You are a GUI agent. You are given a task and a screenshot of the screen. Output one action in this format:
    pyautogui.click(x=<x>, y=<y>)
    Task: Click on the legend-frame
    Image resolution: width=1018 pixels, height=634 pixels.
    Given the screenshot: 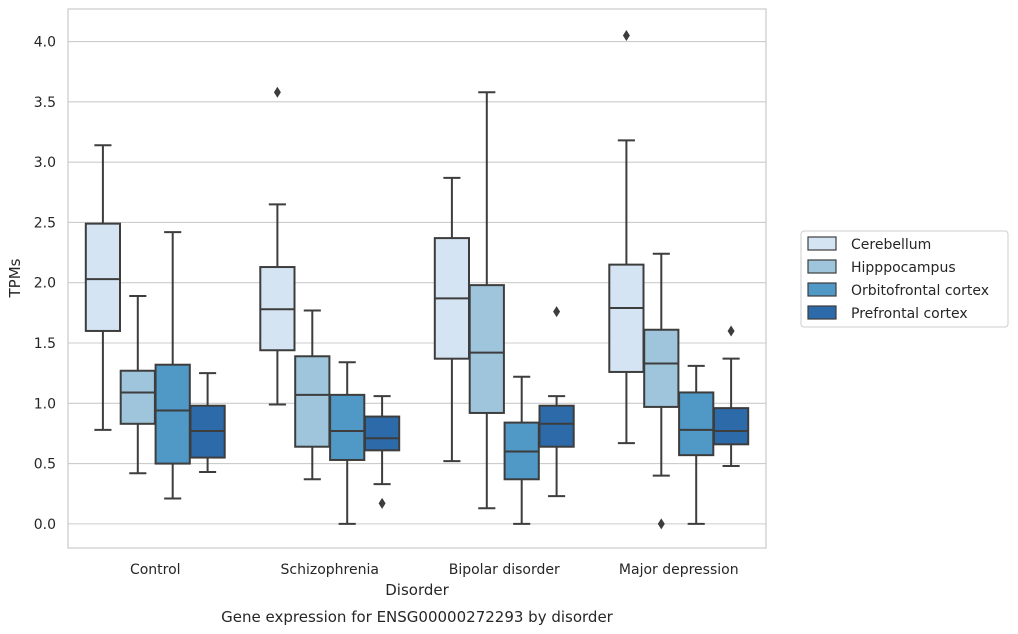 What is the action you would take?
    pyautogui.click(x=904, y=279)
    